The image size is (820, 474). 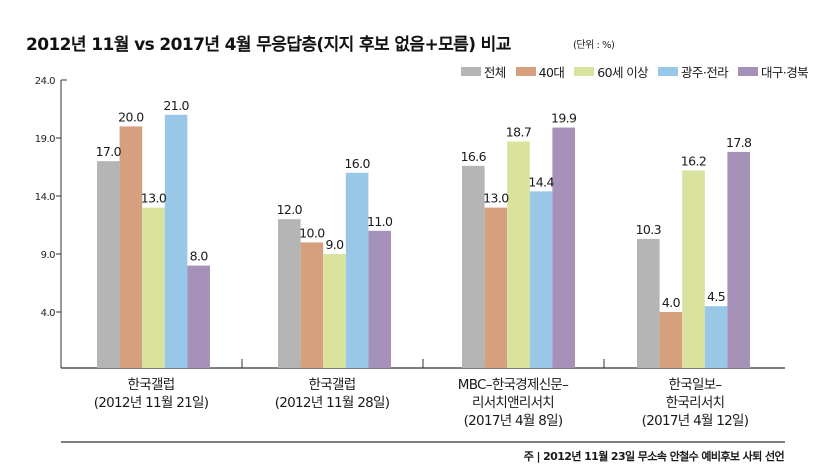 What do you see at coordinates (695, 421) in the screenshot?
I see `x-category-label-line: (2017년 4월 12일)` at bounding box center [695, 421].